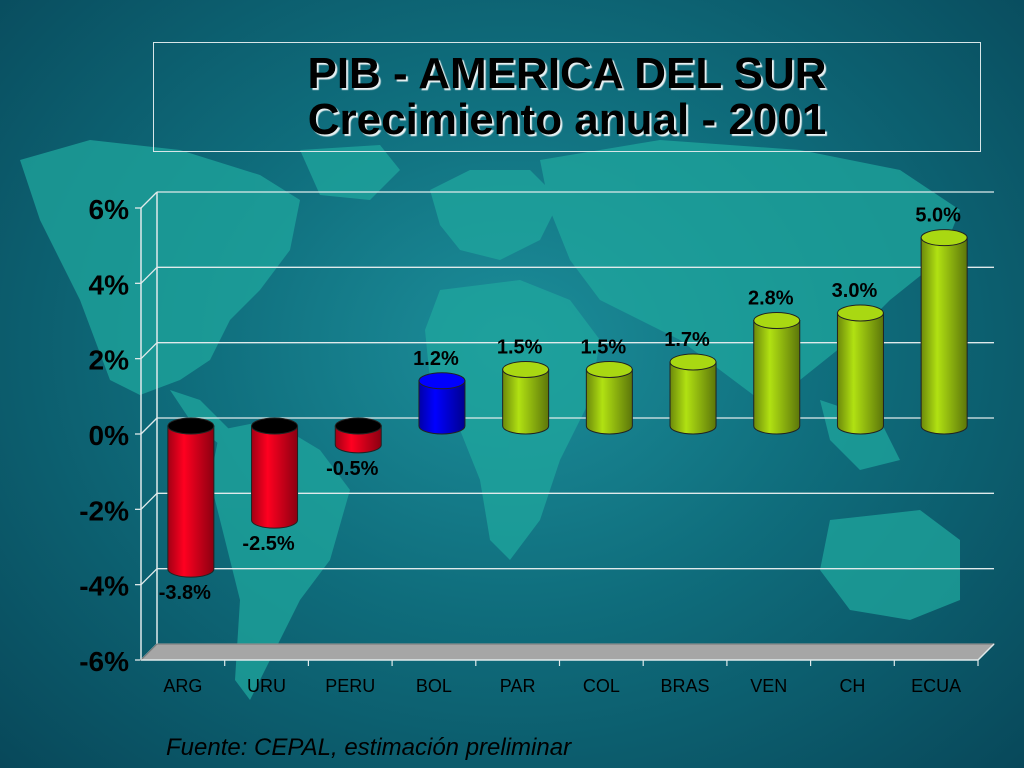 This screenshot has height=768, width=1024. I want to click on y-axis-tick-labels: 6% 4% 2% 0% -2% -4% -6%, so click(104, 435).